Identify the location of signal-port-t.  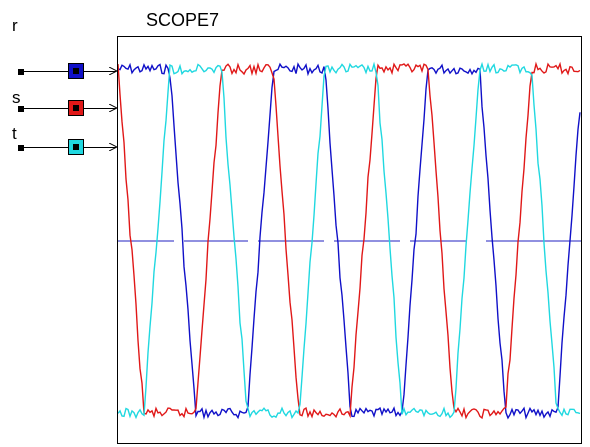
(76, 147).